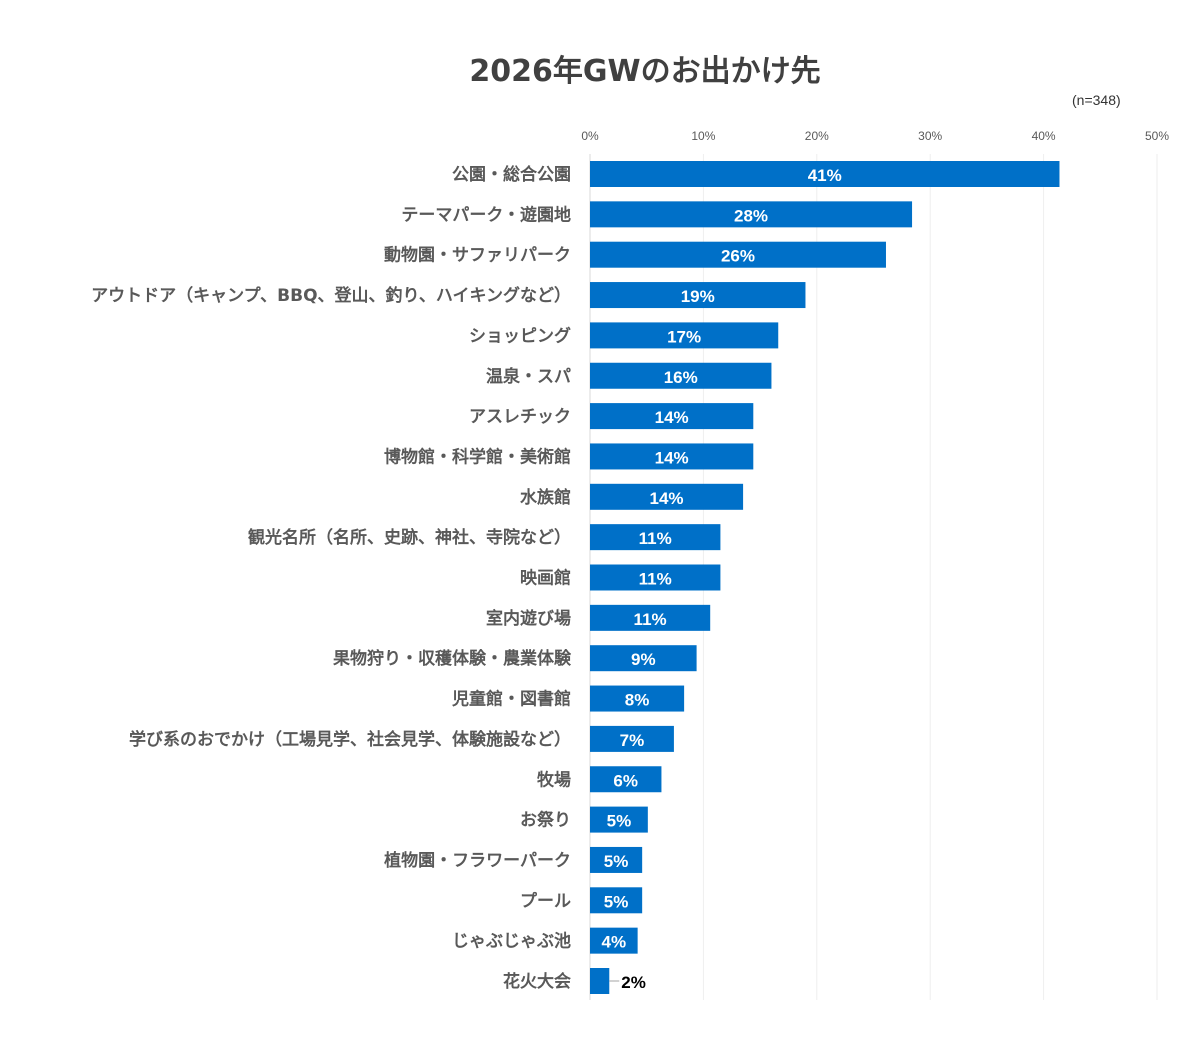  I want to click on category-label: 観光名所（名所、史跡、神社、寺院など）, so click(409, 537).